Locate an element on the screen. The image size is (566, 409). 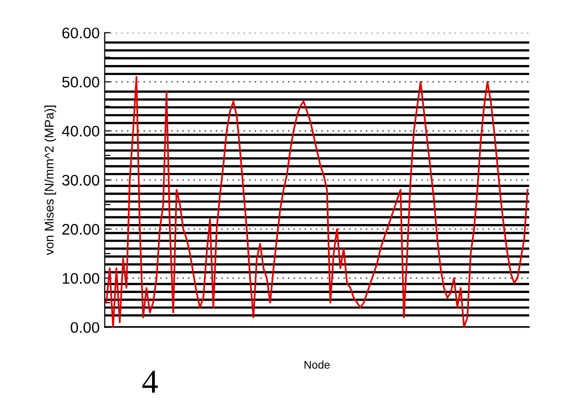
y-tick-label: 20.00 is located at coordinates (81, 229).